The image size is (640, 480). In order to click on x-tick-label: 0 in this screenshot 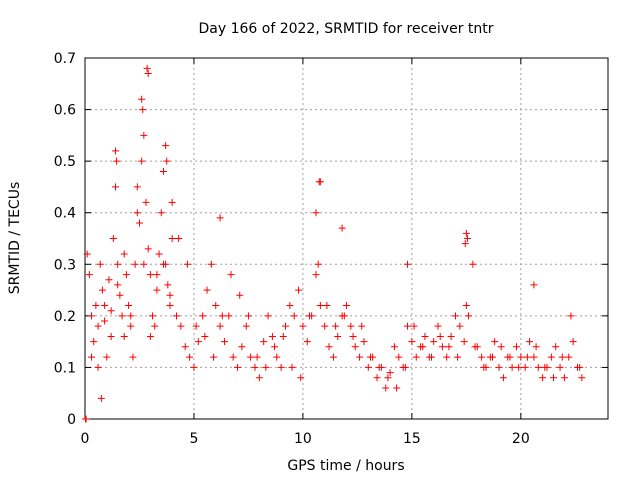, I will do `click(85, 439)`.